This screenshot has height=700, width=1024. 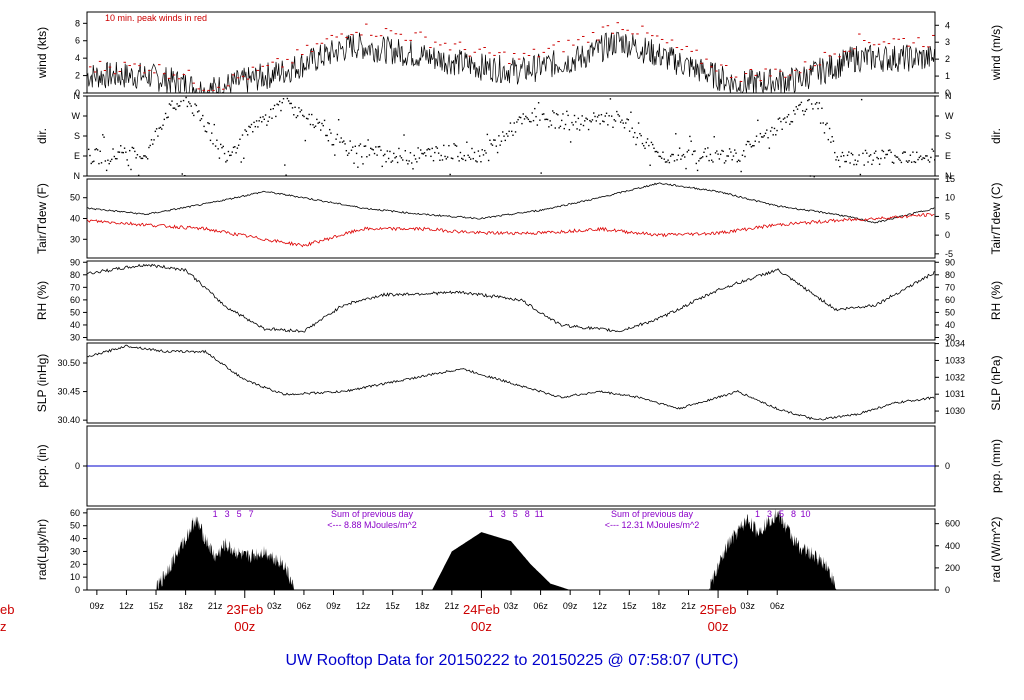 I want to click on direction-left-tick-label: N, so click(x=77, y=96).